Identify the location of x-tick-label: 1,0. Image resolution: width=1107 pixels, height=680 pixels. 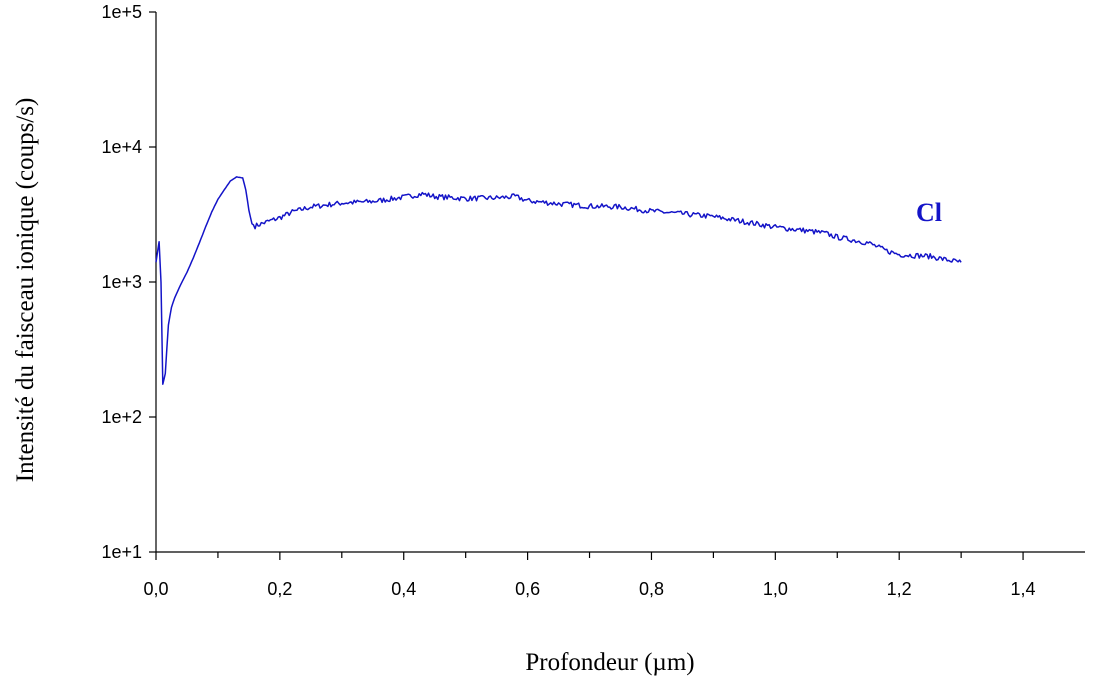
(775, 589).